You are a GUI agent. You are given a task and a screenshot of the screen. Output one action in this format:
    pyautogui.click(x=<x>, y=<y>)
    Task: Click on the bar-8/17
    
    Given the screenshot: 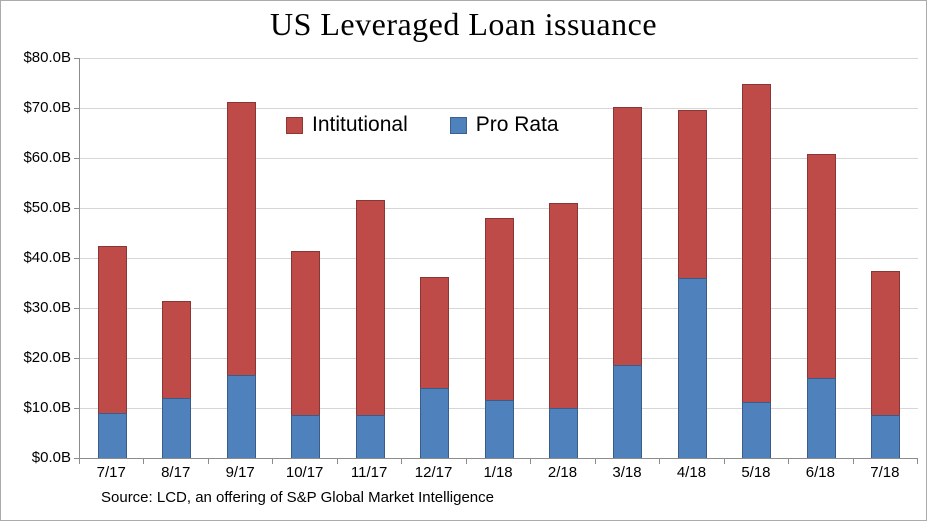 What is the action you would take?
    pyautogui.click(x=177, y=379)
    